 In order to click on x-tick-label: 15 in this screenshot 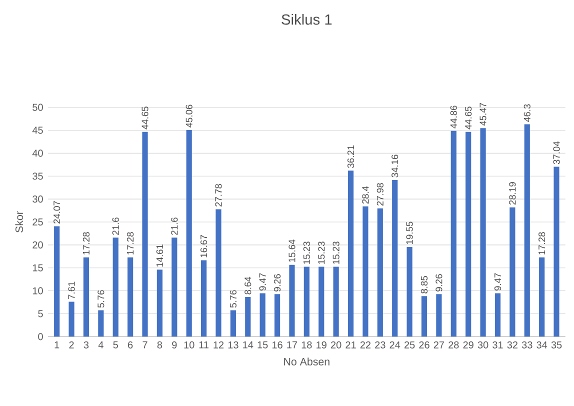, I will do `click(263, 344)`.